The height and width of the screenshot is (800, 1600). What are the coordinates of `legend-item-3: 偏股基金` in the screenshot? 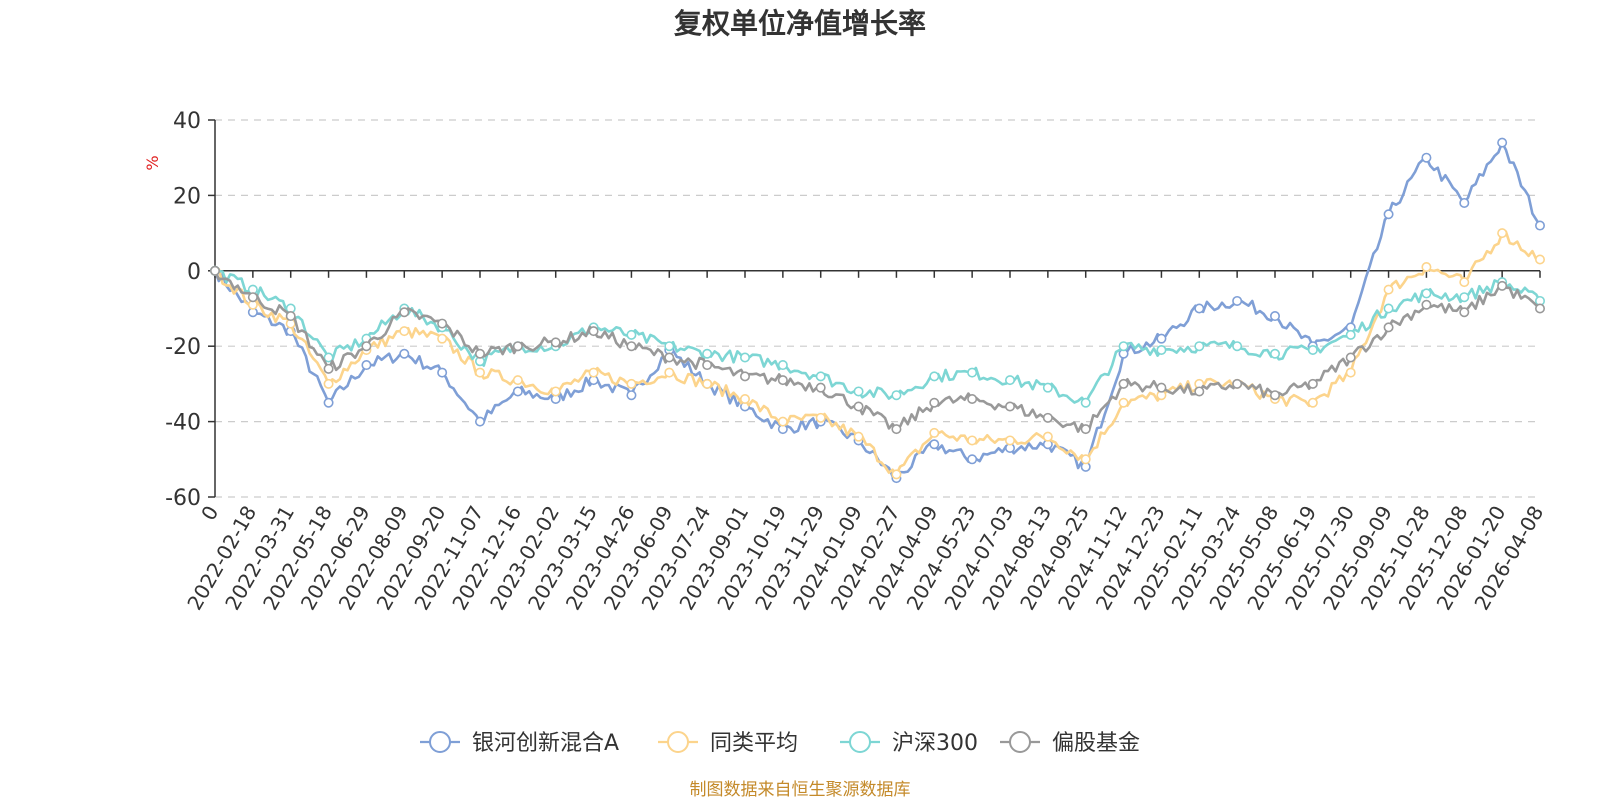 It's located at (1070, 743).